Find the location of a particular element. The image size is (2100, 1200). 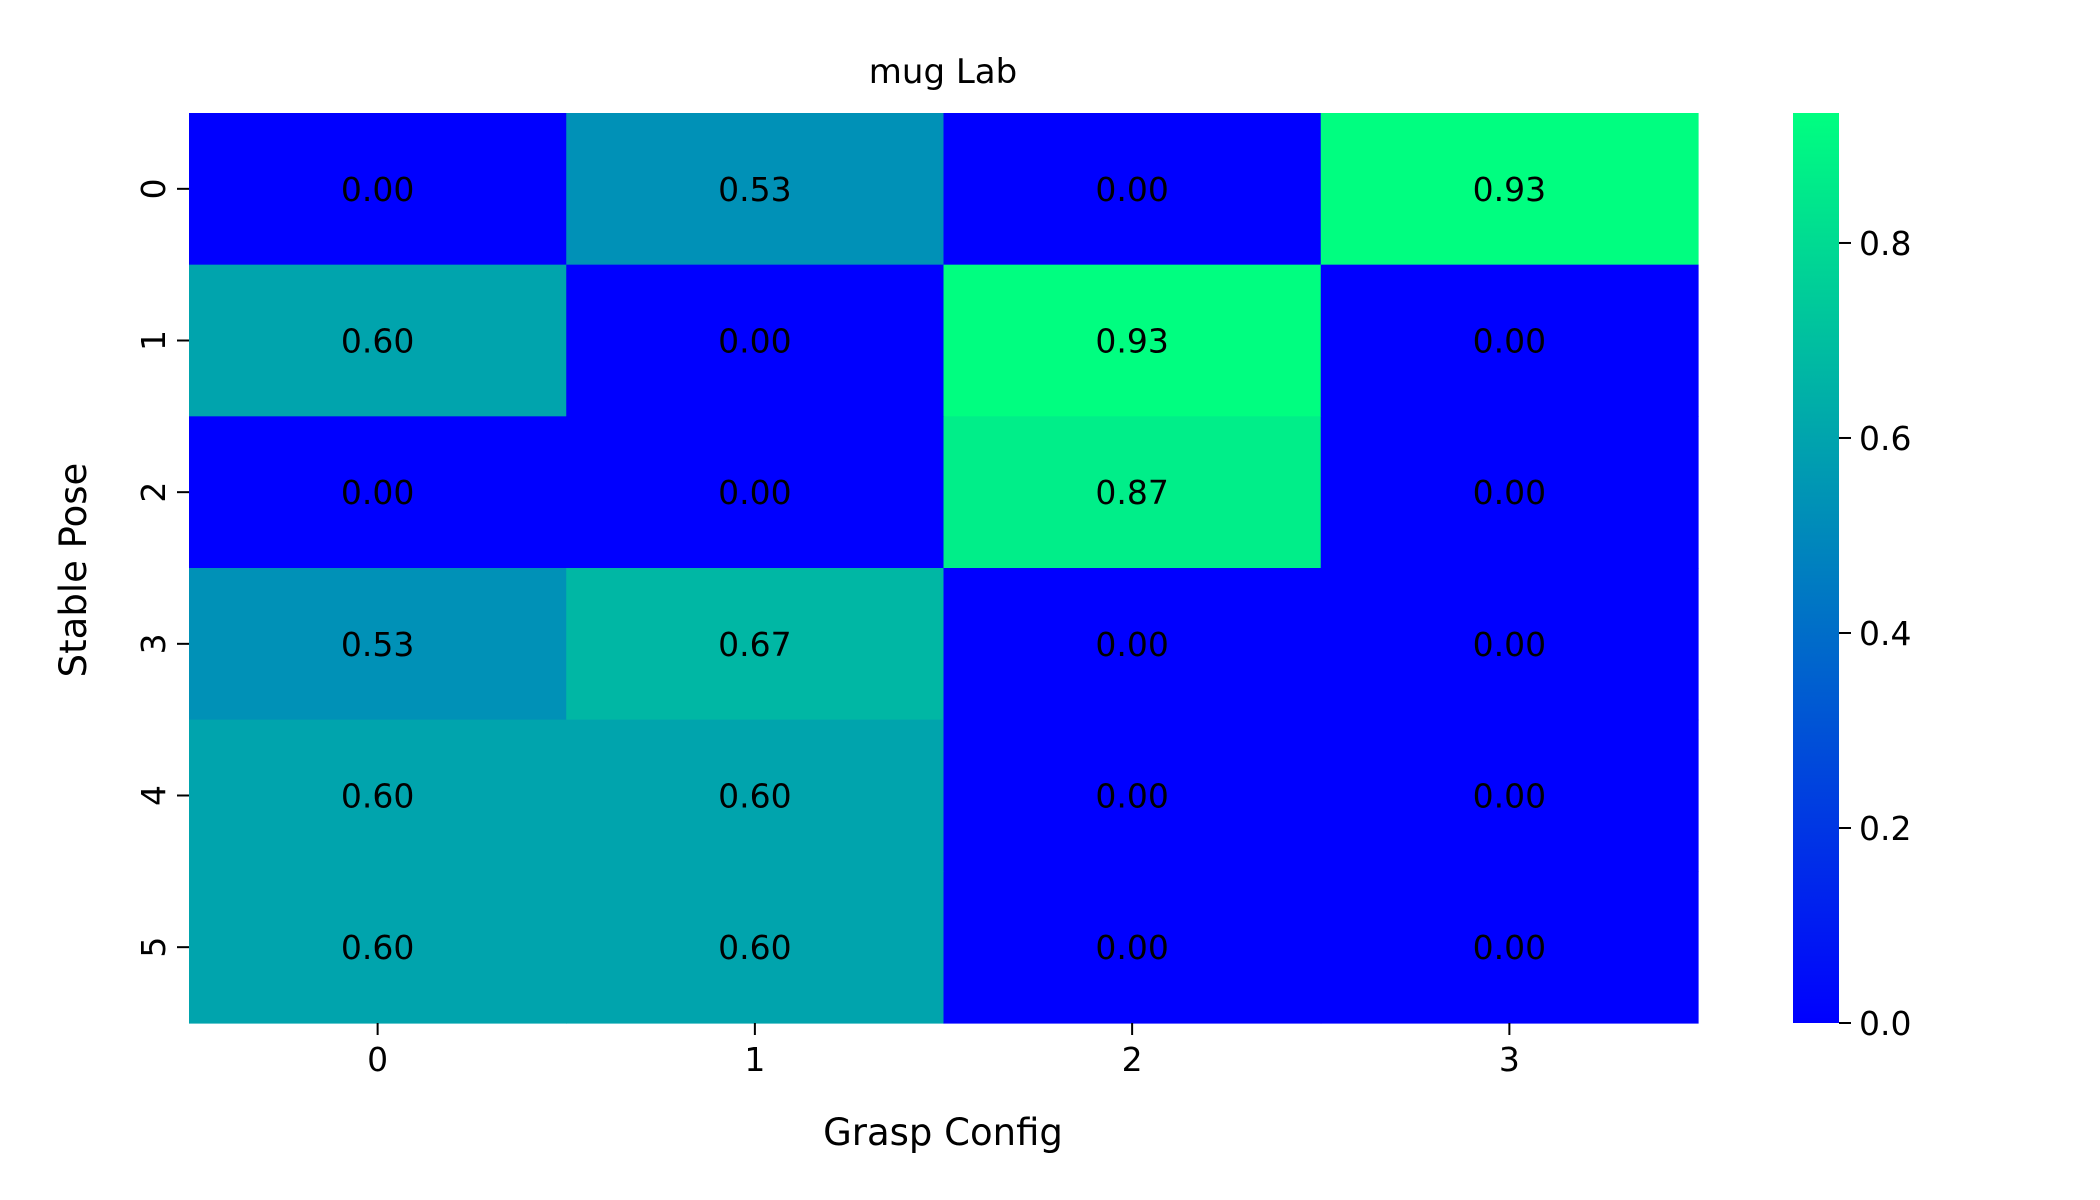

y-tick-label: 5 is located at coordinates (153, 947).